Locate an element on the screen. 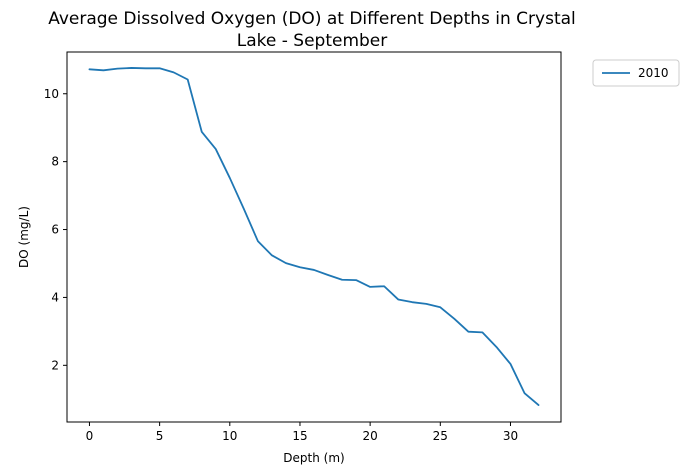  legend: 2010 is located at coordinates (636, 73).